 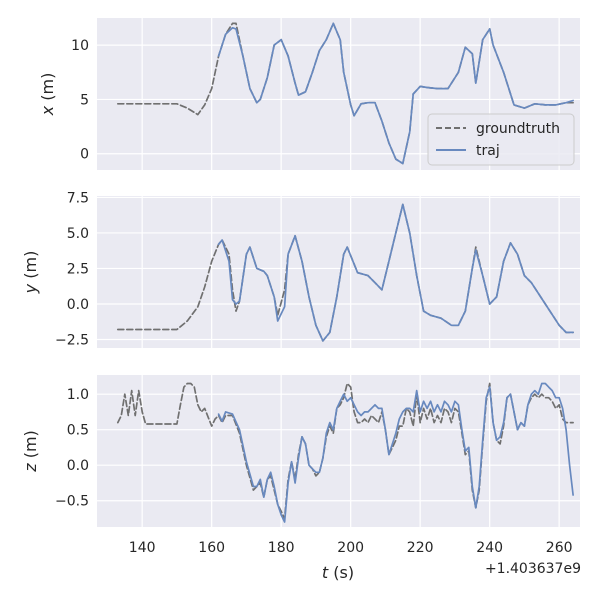 I want to click on y-tick-label-z-2: 0.5, so click(x=78, y=431).